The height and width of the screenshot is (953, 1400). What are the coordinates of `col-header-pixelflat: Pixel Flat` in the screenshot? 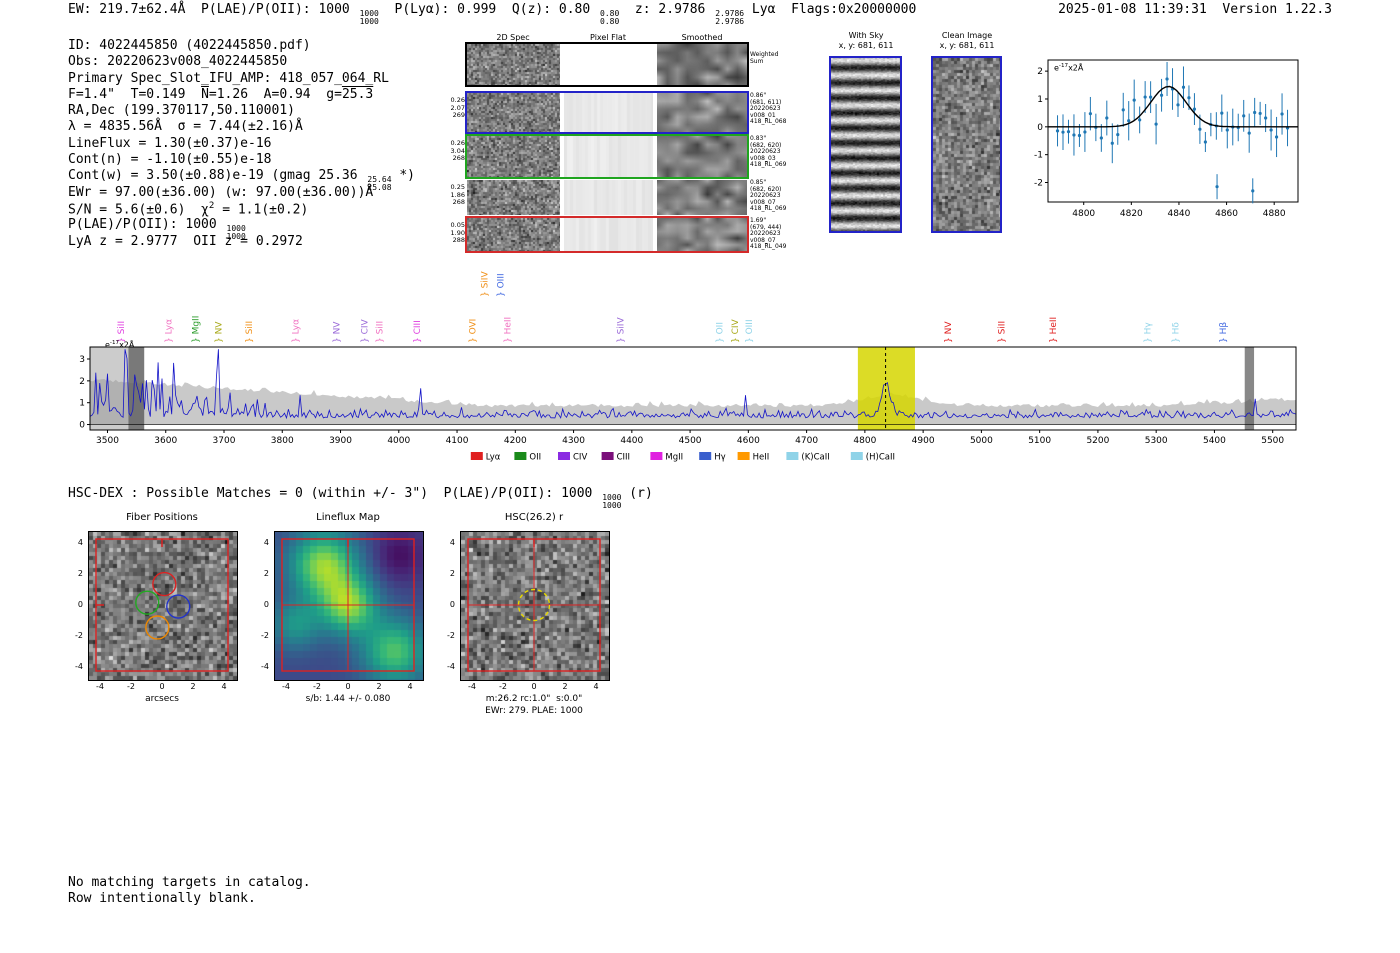 It's located at (608, 37).